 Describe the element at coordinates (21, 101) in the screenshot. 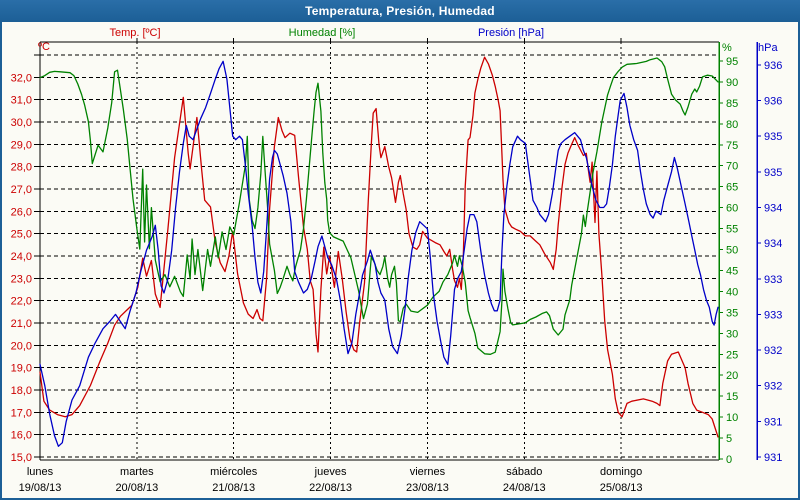

I see `temp-tick-label: 31,0` at that location.